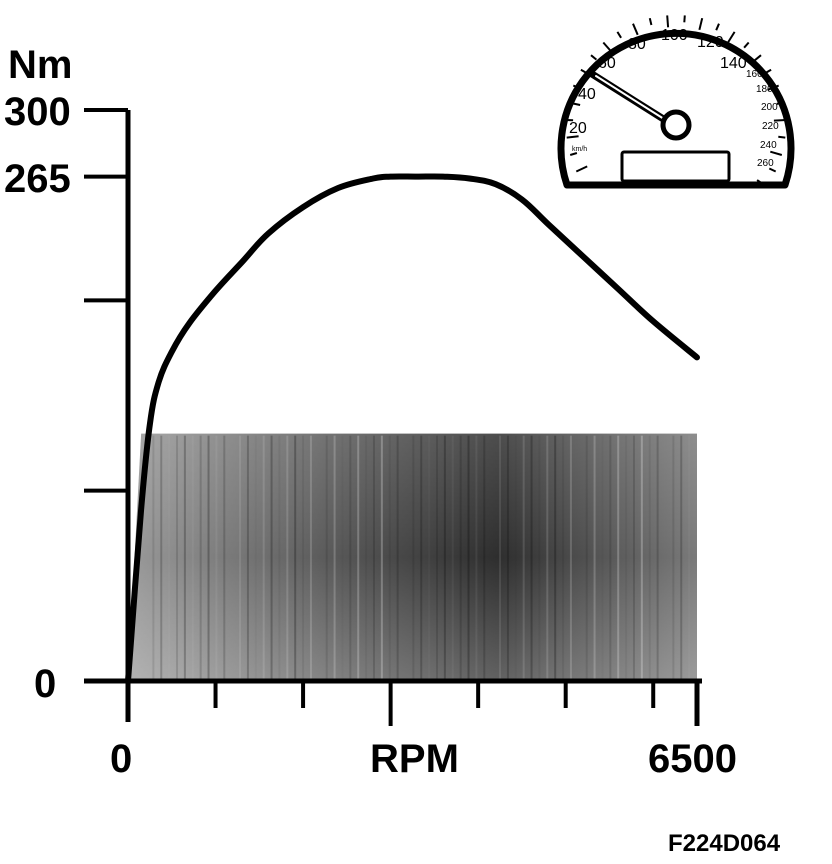 The image size is (832, 864). Describe the element at coordinates (607, 63) in the screenshot. I see `speed-label-60: 60` at that location.